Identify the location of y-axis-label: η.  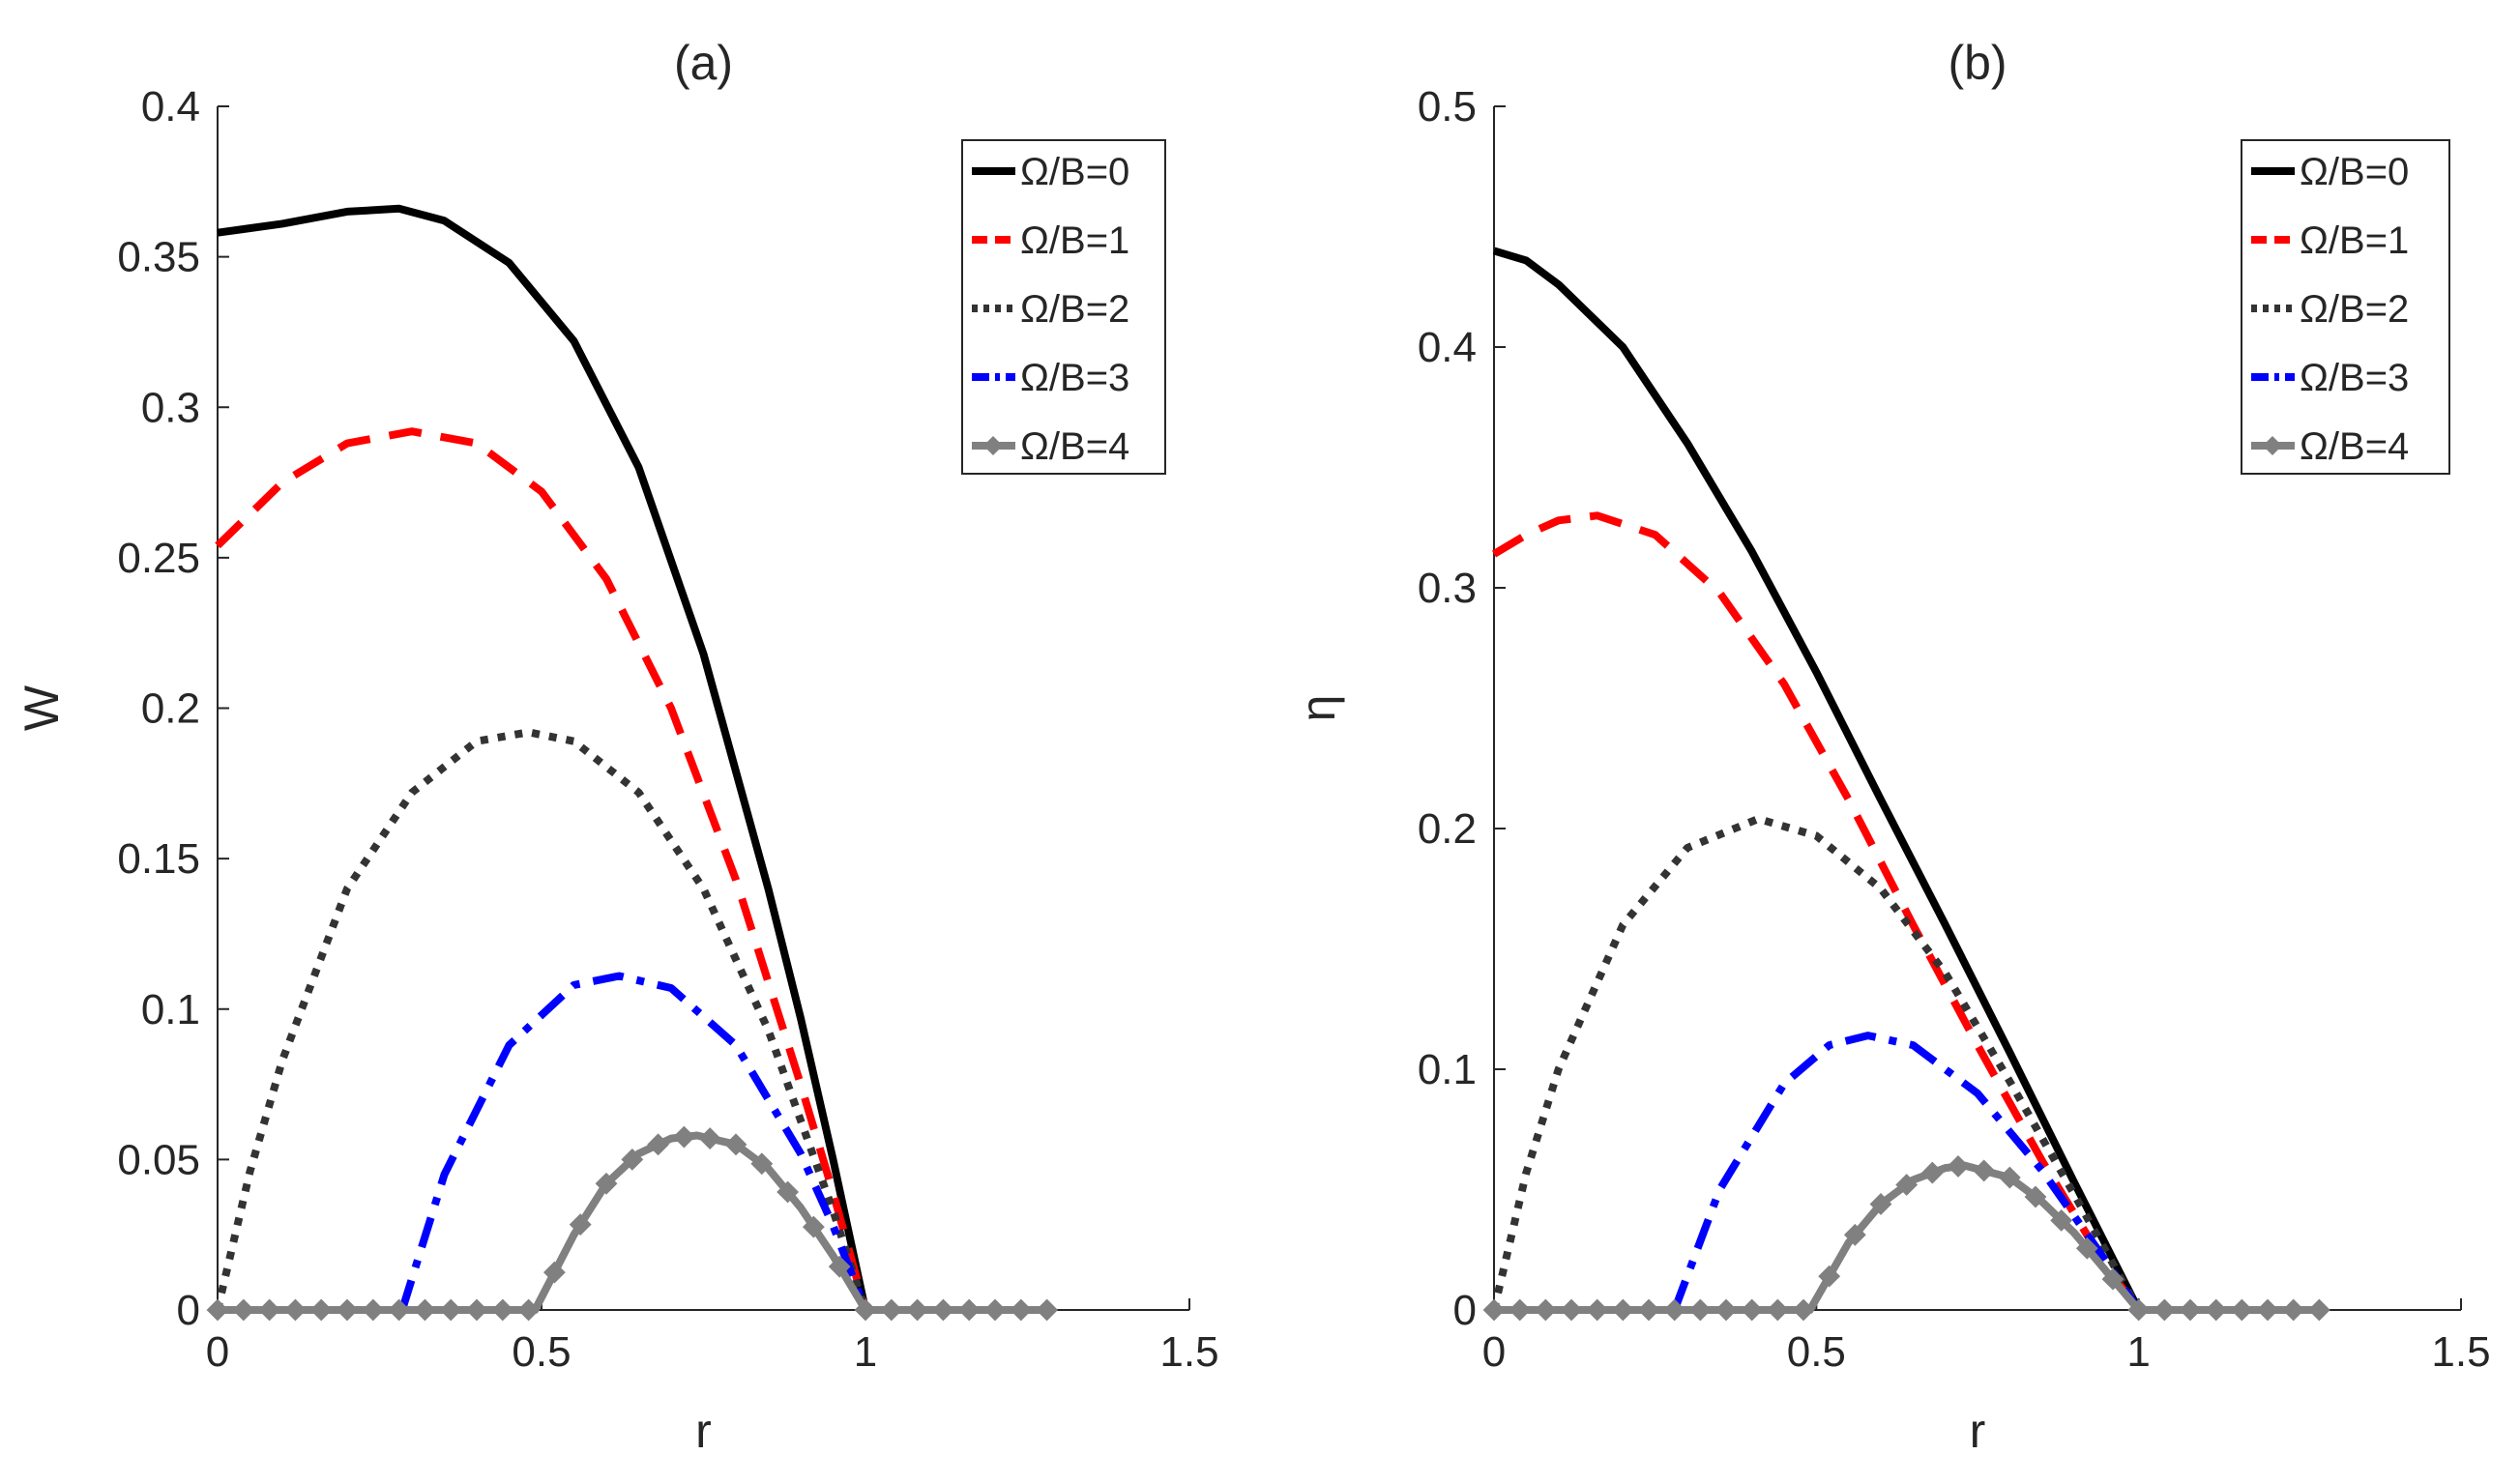
(1318, 708).